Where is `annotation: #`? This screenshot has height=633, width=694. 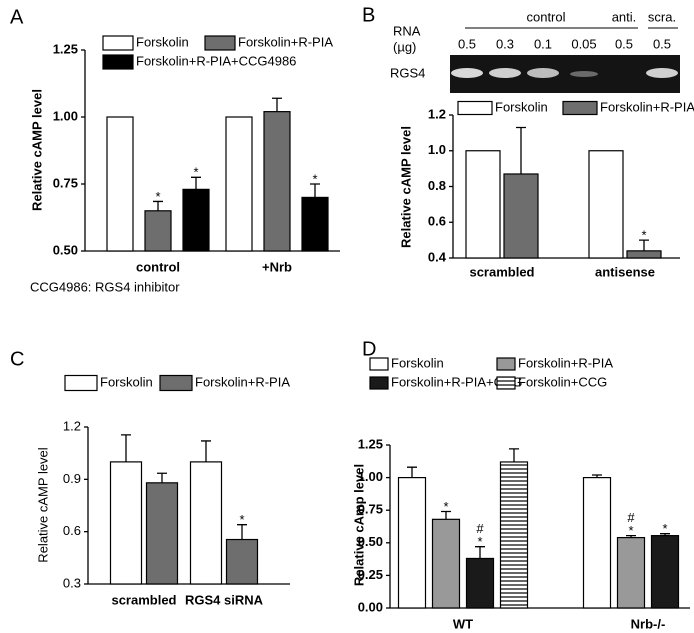 annotation: # is located at coordinates (480, 528).